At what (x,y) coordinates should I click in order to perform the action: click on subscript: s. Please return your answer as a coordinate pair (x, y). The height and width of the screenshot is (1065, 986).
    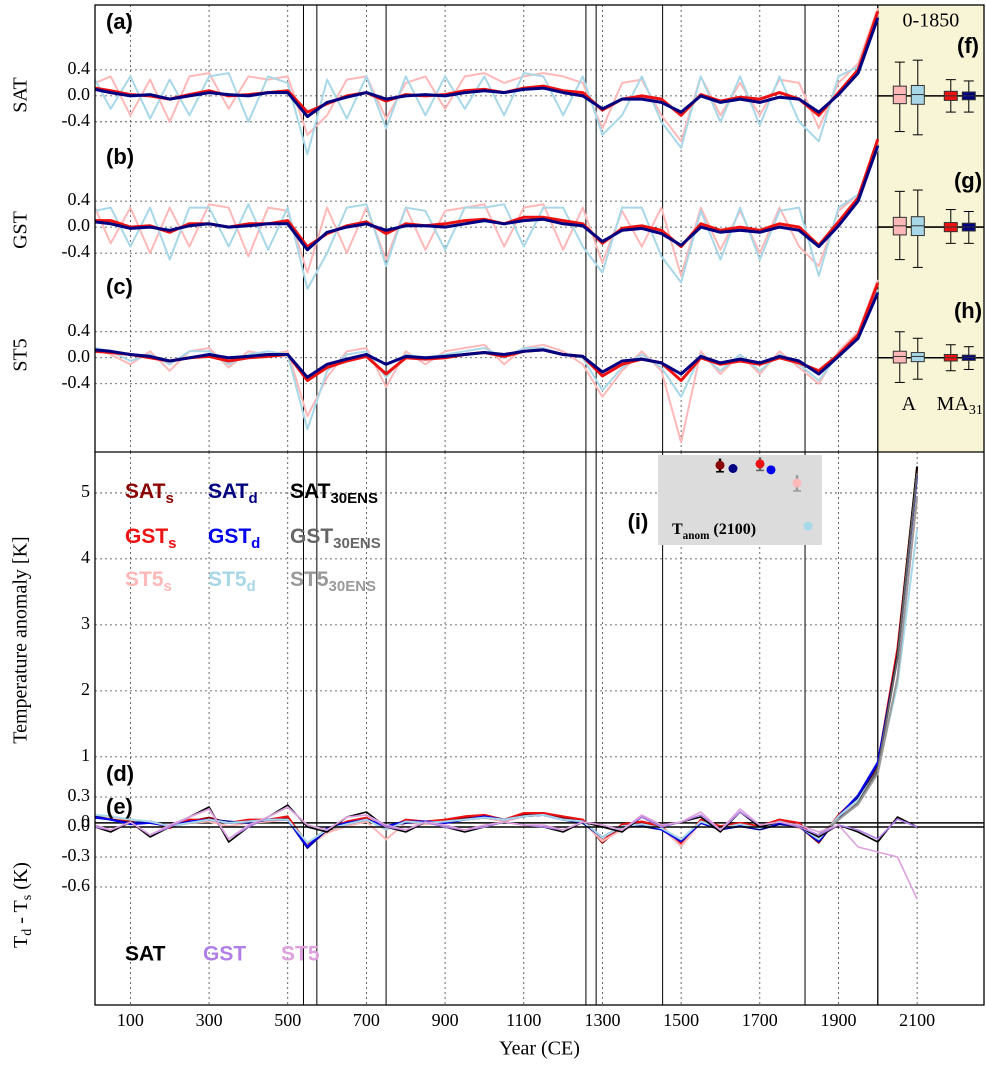
    Looking at the image, I should click on (27, 897).